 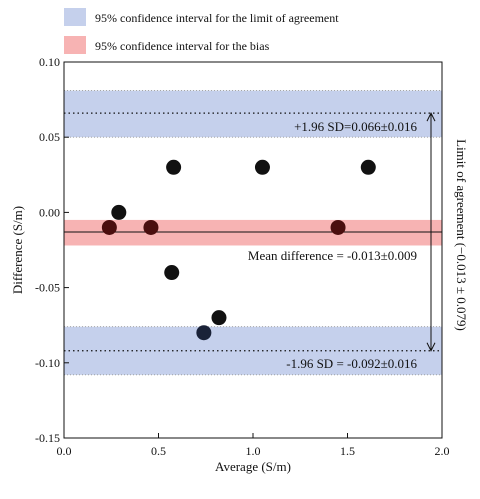 What do you see at coordinates (332, 255) in the screenshot?
I see `mean-difference-annotation: Mean difference = -0.013±0.009` at bounding box center [332, 255].